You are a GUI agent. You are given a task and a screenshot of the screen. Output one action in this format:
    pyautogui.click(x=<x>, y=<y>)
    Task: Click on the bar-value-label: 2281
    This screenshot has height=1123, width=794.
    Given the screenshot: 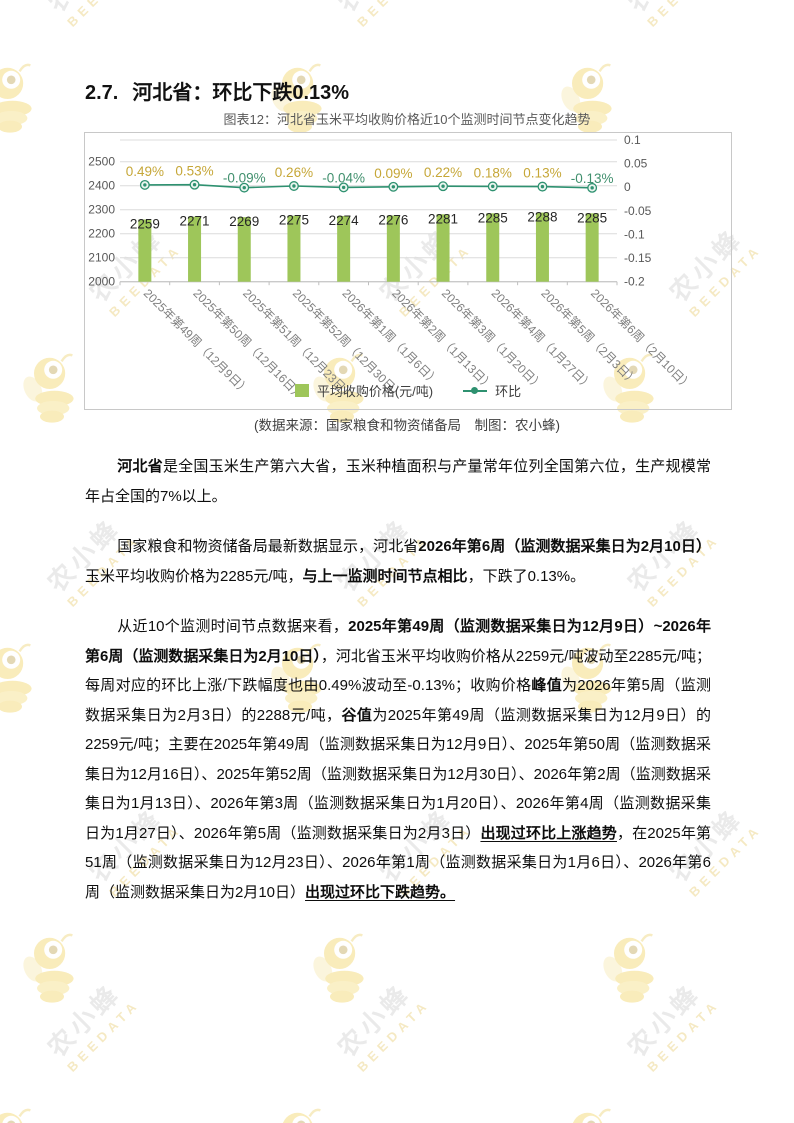 What is the action you would take?
    pyautogui.click(x=443, y=218)
    